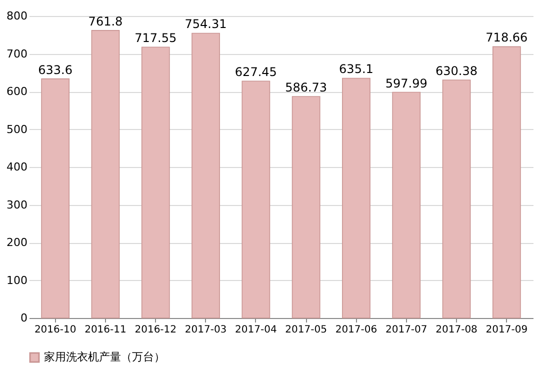 Image resolution: width=545 pixels, height=373 pixels. Describe the element at coordinates (507, 330) in the screenshot. I see `x-tick-label: 2017-09` at that location.